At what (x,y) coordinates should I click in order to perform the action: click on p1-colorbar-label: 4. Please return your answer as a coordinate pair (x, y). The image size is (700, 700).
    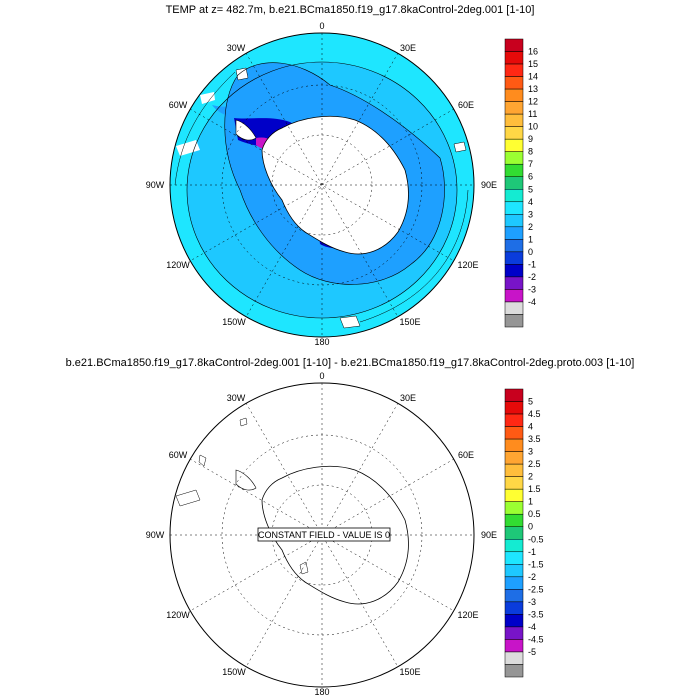
    Looking at the image, I should click on (530, 202).